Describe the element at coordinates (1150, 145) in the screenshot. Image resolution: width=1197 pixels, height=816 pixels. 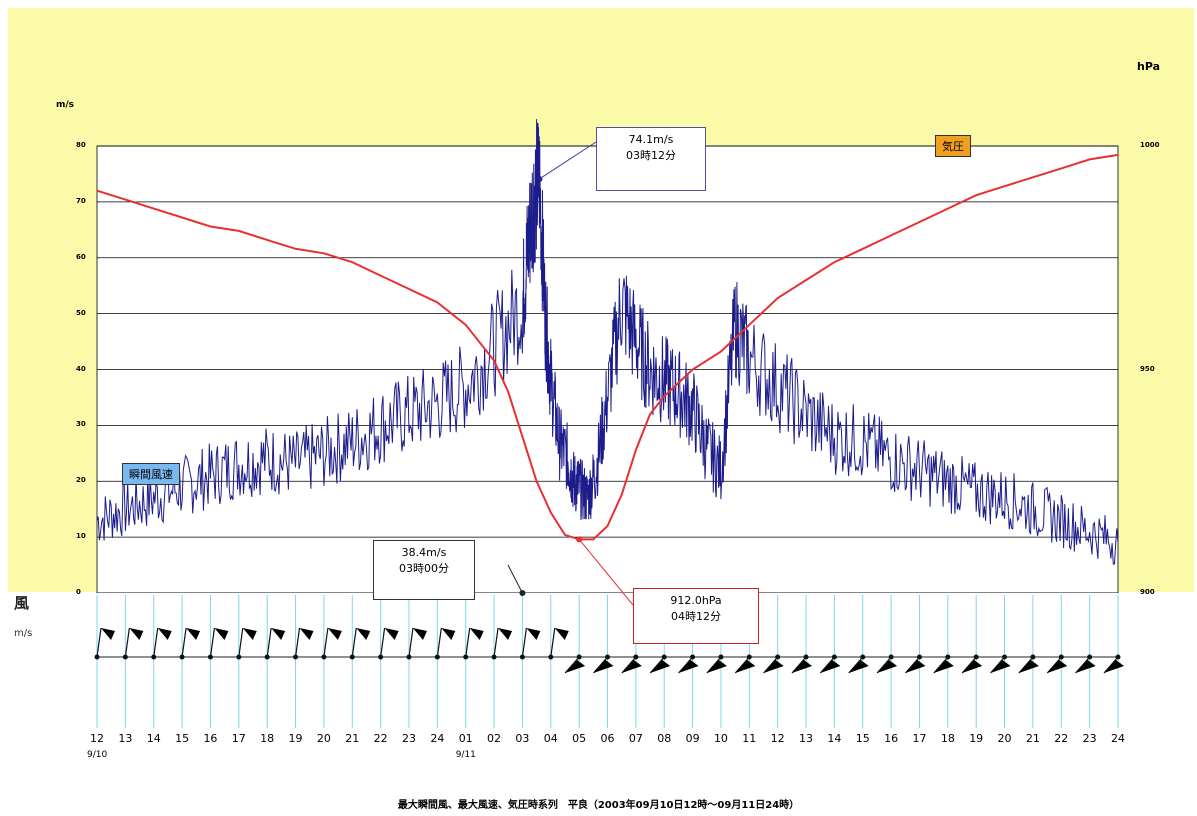
I see `ytick-right-2: 1000` at that location.